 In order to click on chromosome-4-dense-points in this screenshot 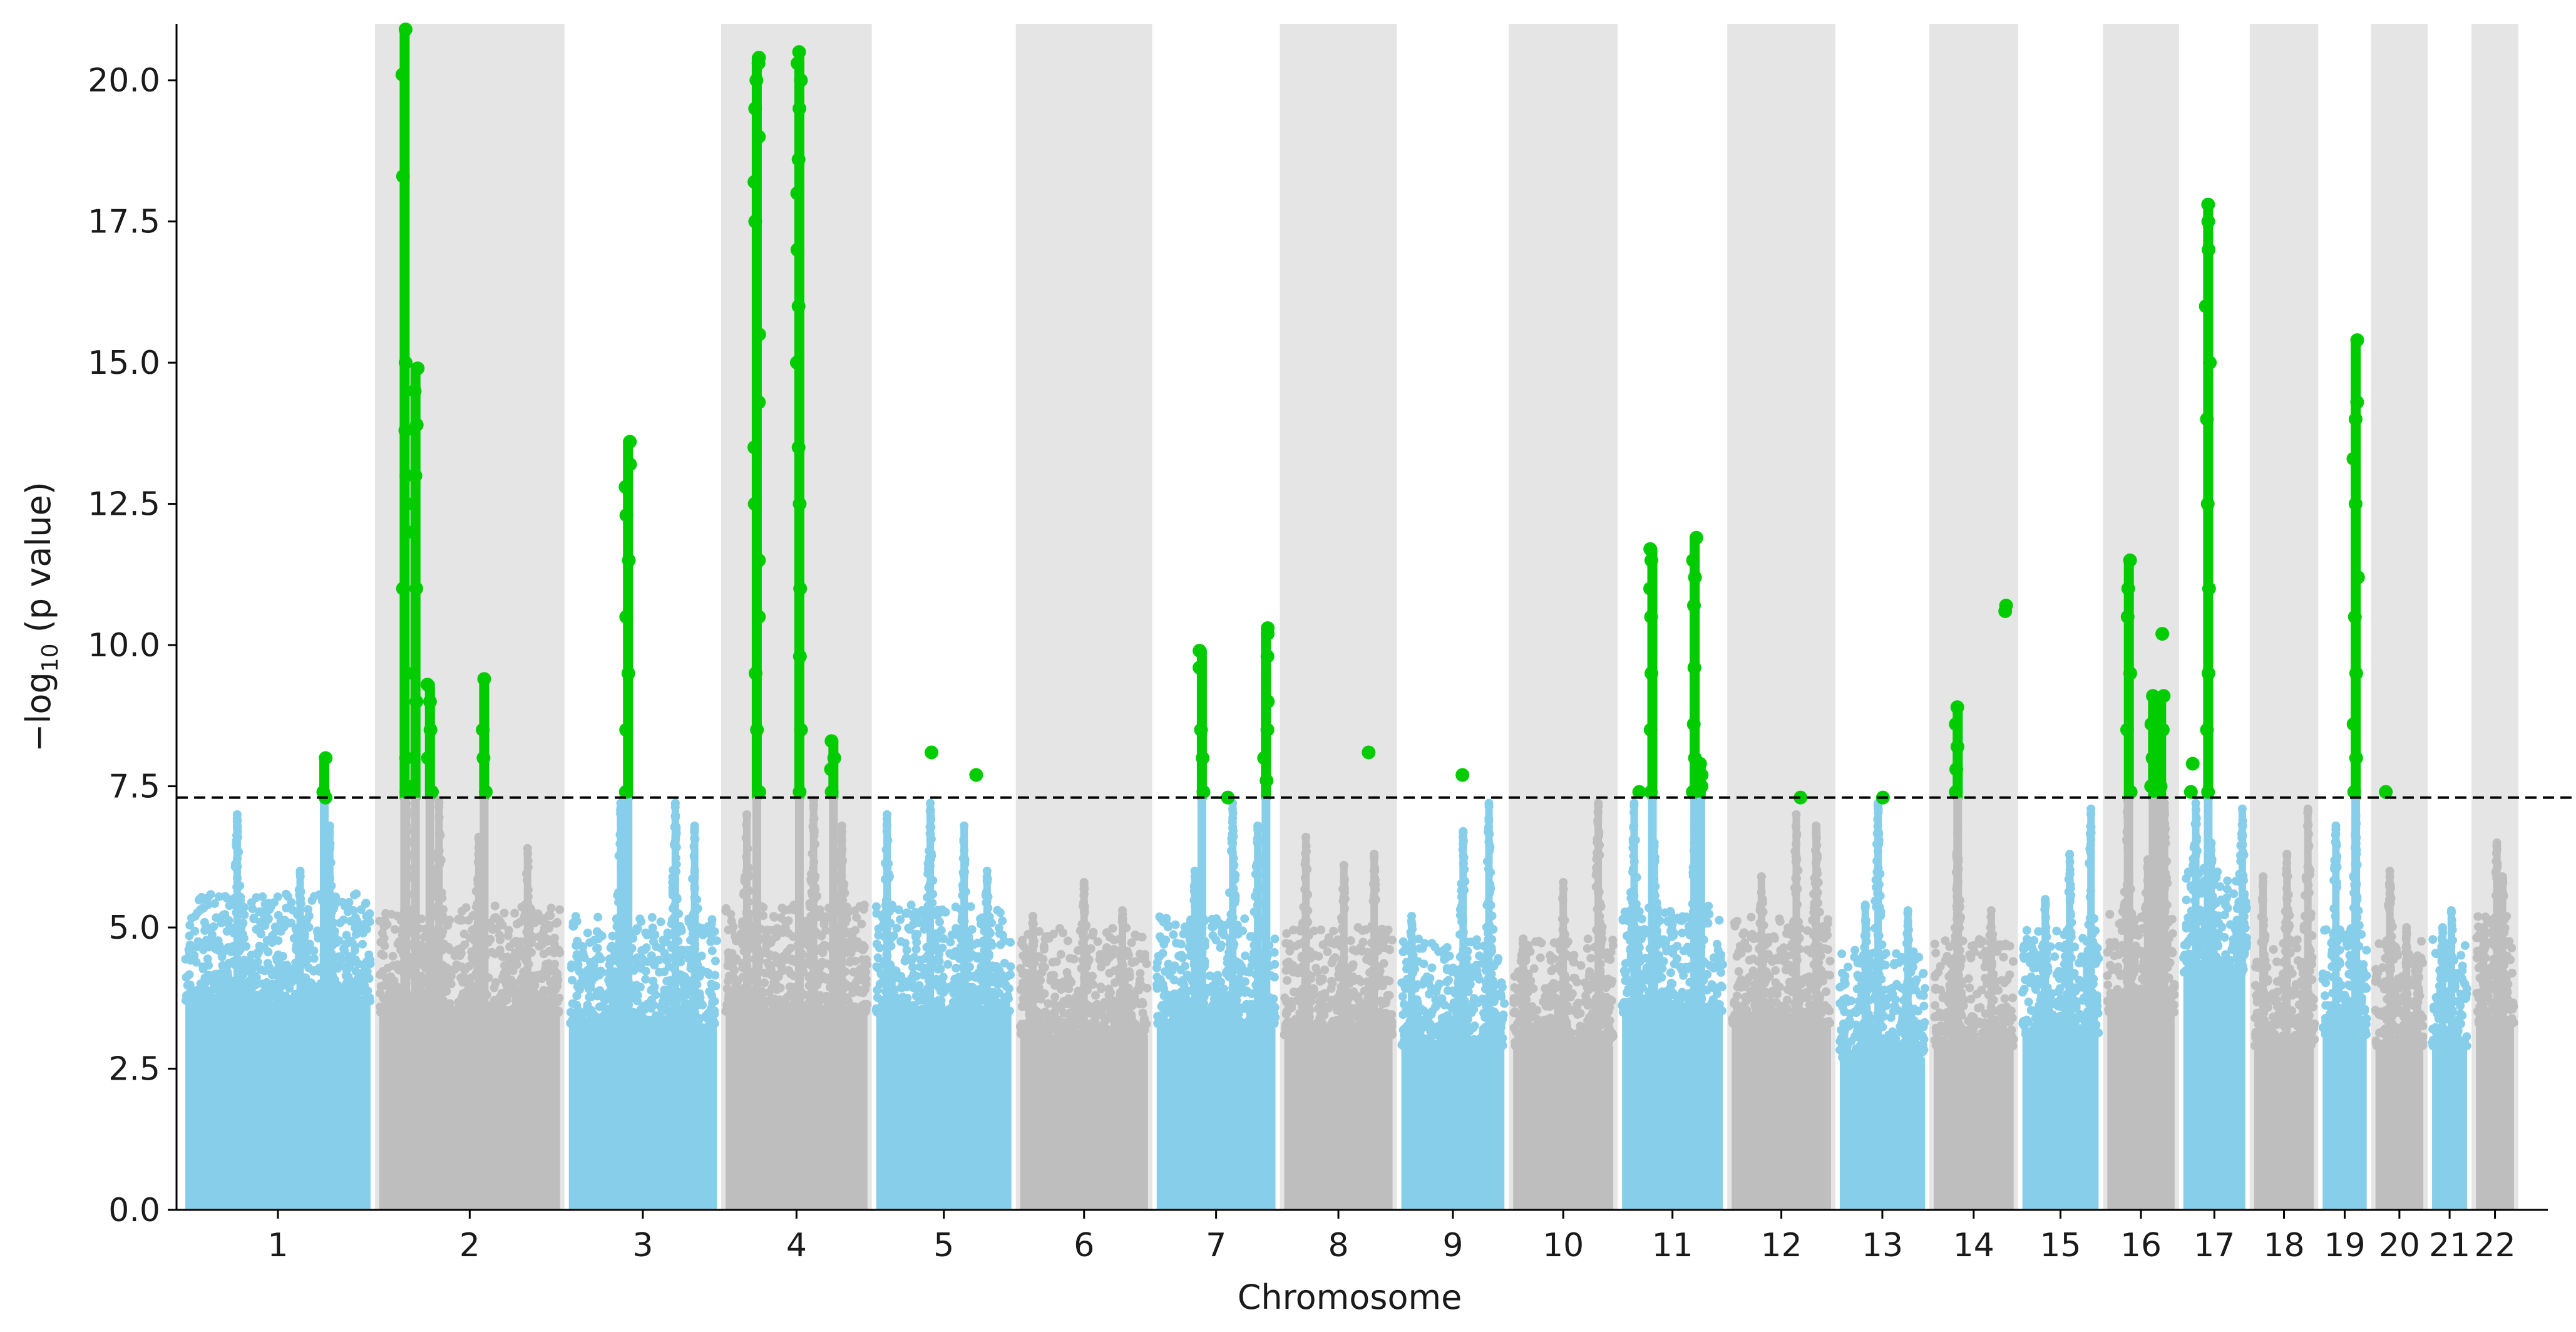, I will do `click(796, 1111)`.